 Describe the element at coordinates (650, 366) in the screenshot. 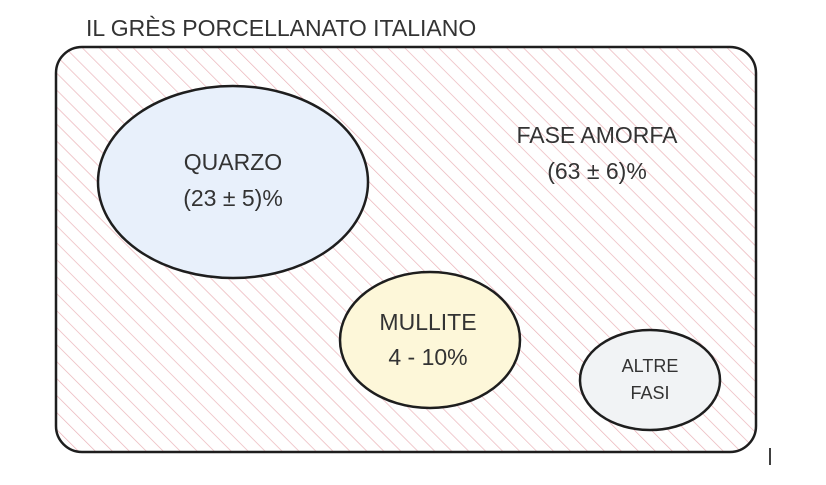

I see `node-label: ALTRE` at that location.